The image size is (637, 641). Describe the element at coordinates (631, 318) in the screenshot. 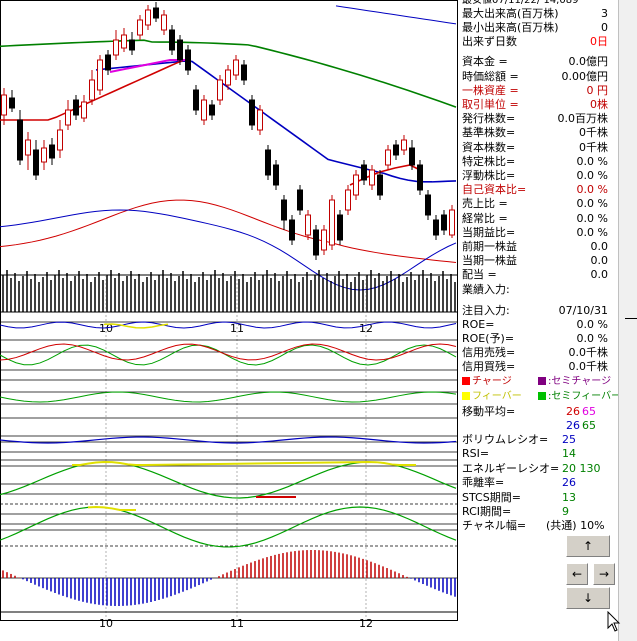

I see `scroll-marker` at that location.